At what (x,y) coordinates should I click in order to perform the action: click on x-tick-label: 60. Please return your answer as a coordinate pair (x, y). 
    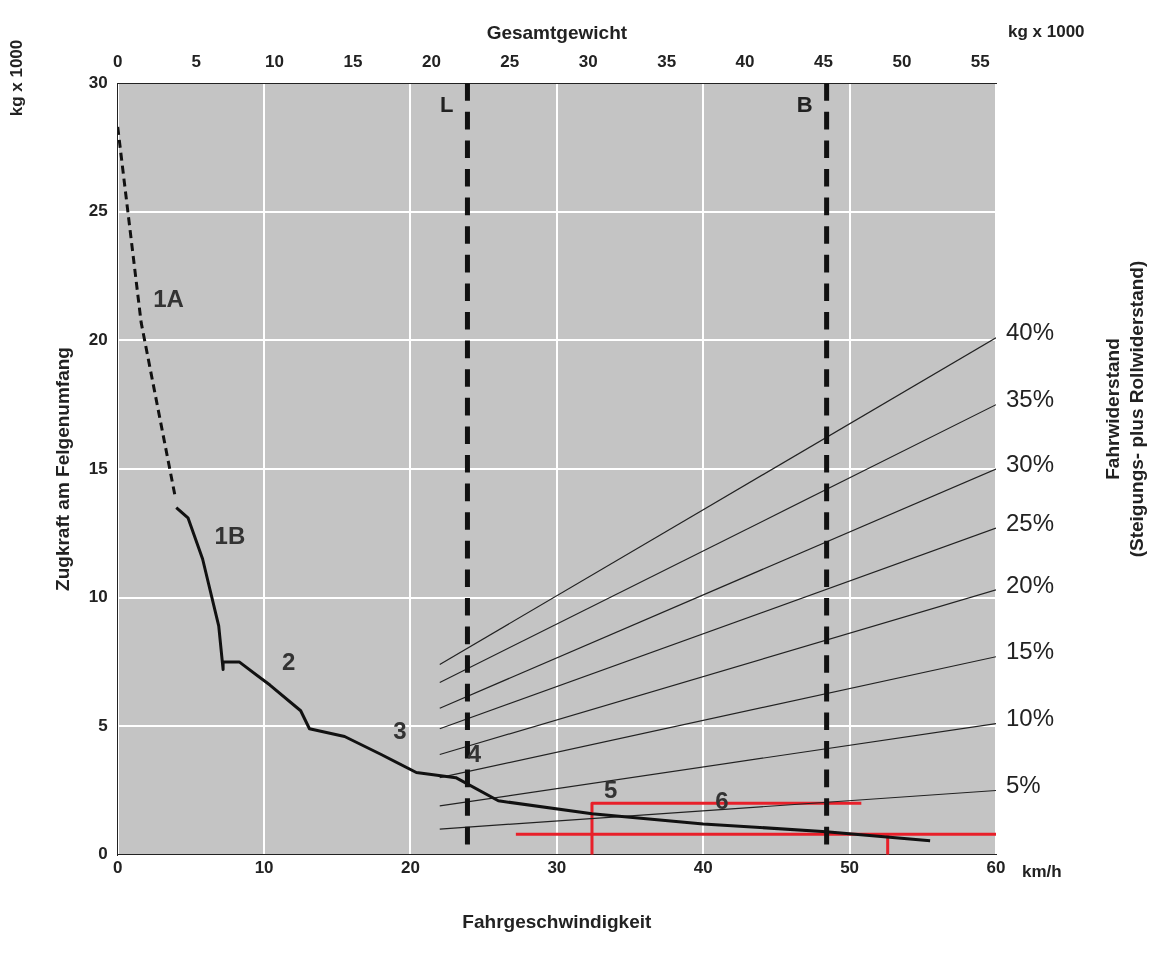
    Looking at the image, I should click on (996, 867).